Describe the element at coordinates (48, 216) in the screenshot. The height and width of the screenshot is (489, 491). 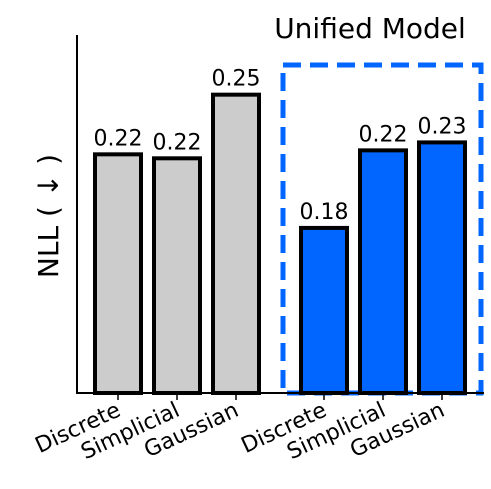
I see `y-axis-label: NLL ( ↓ )` at that location.